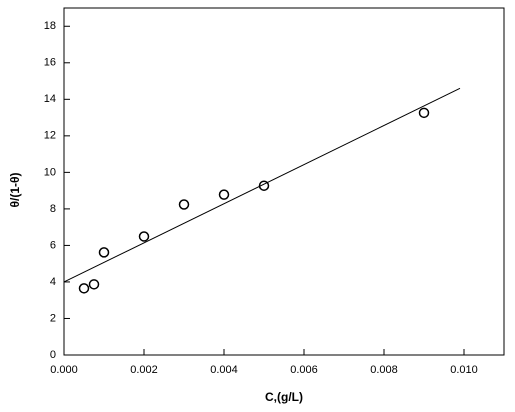  I want to click on y-tick-label: 10, so click(50, 172).